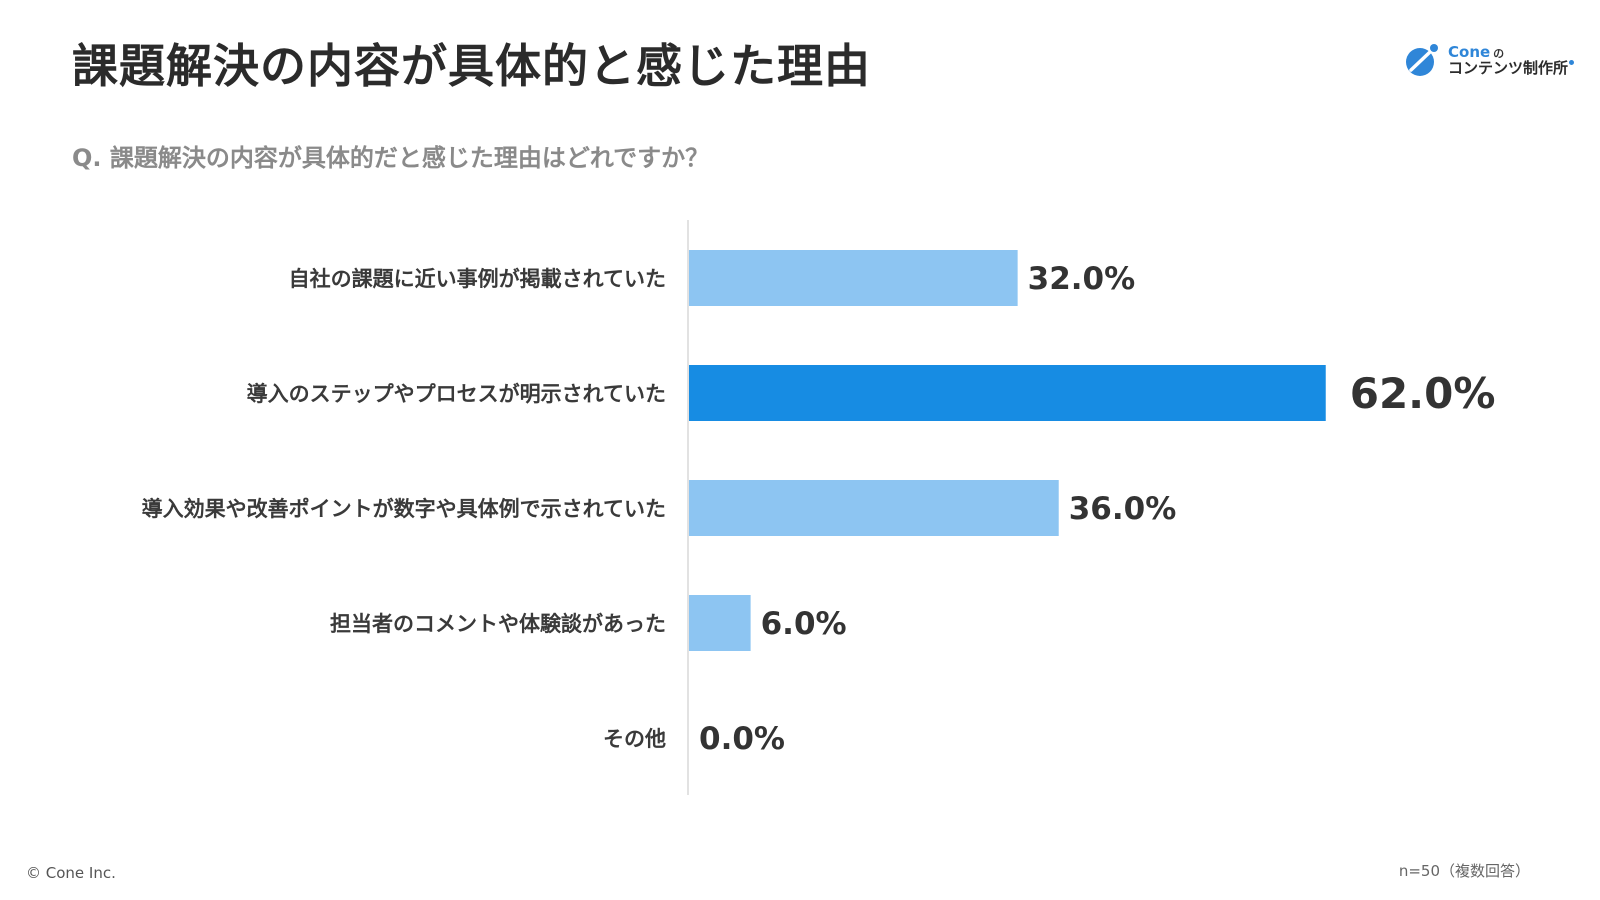 Image resolution: width=1600 pixels, height=900 pixels. I want to click on logo-brand-text: Cone, so click(1469, 51).